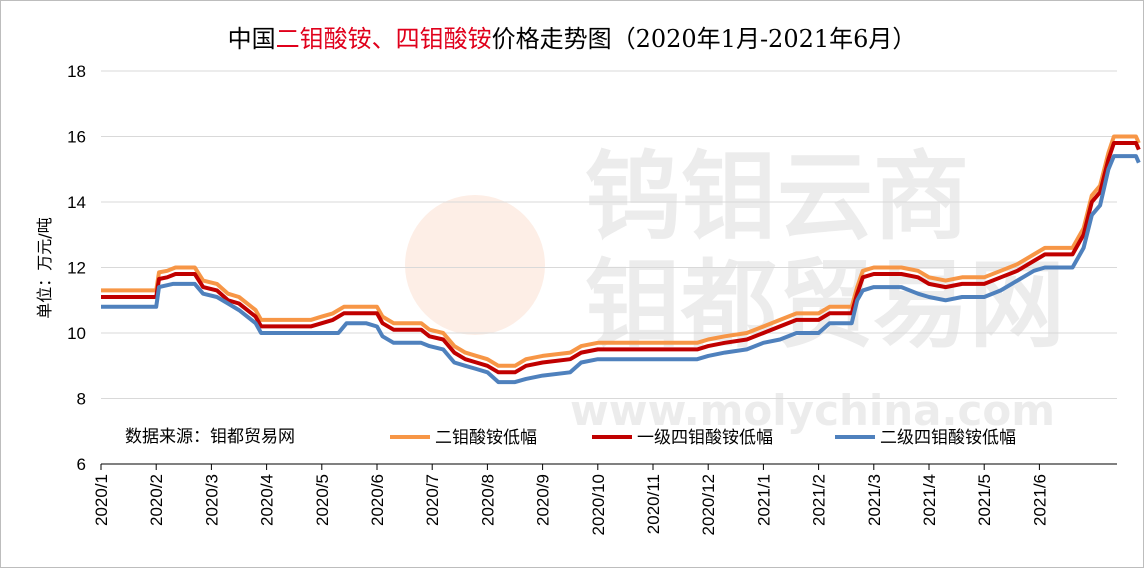  I want to click on x-tick-label: 2021/1, so click(763, 500).